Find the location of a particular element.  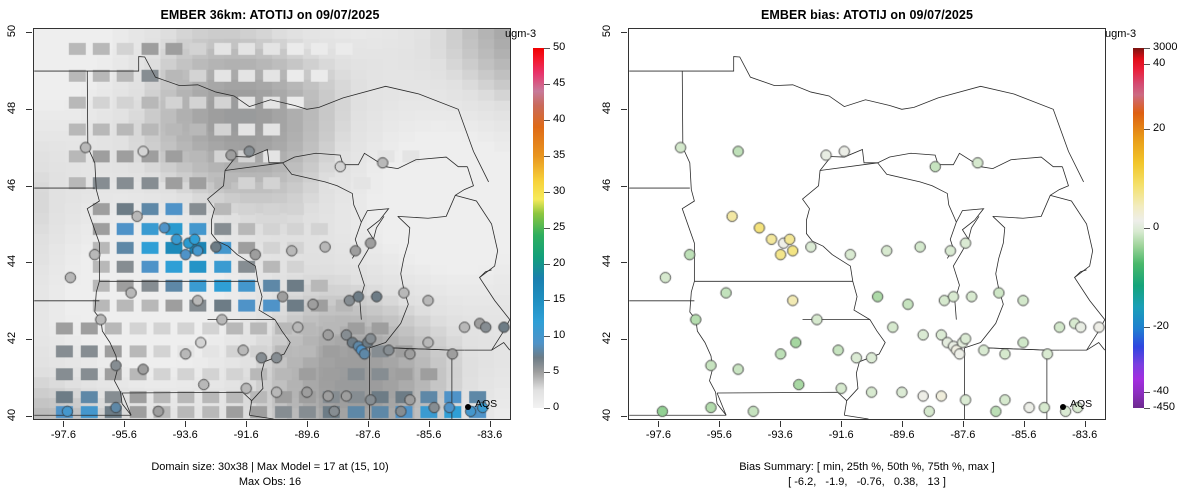

colorbar-tick-label: -450 is located at coordinates (1164, 407).